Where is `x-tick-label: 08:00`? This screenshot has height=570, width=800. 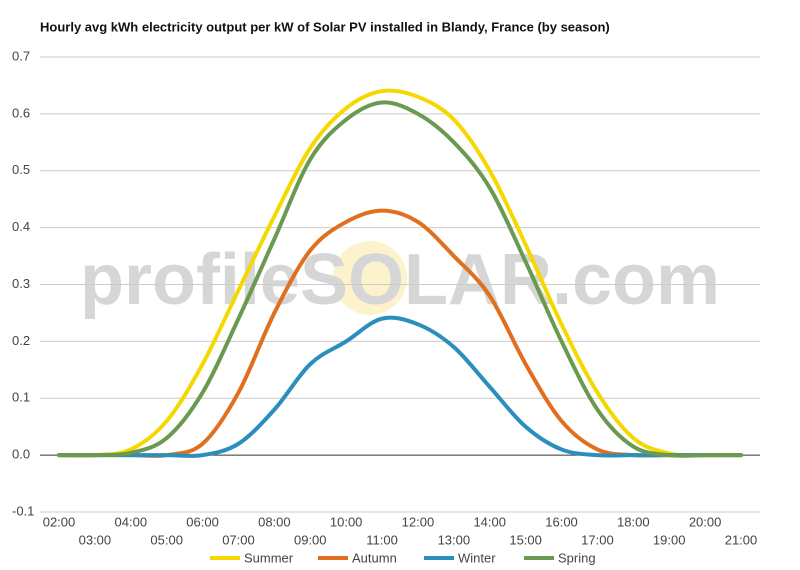
x-tick-label: 08:00 is located at coordinates (274, 521).